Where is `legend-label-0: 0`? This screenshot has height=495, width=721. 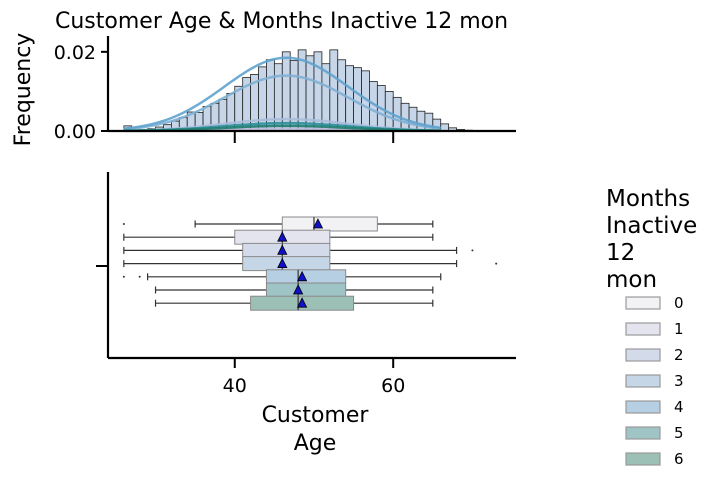
legend-label-0: 0 is located at coordinates (679, 303).